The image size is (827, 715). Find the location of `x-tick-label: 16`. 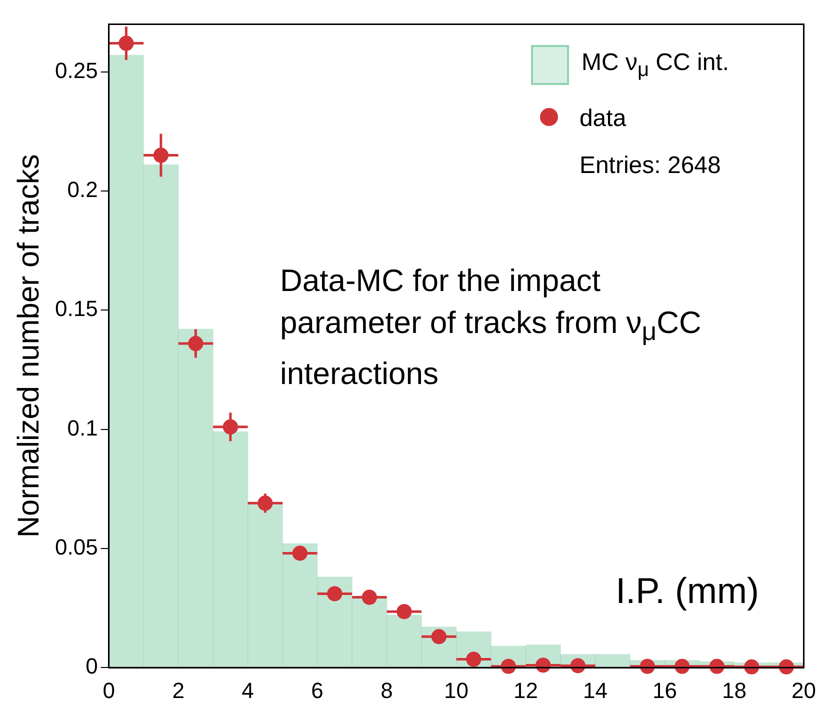

x-tick-label: 16 is located at coordinates (665, 690).